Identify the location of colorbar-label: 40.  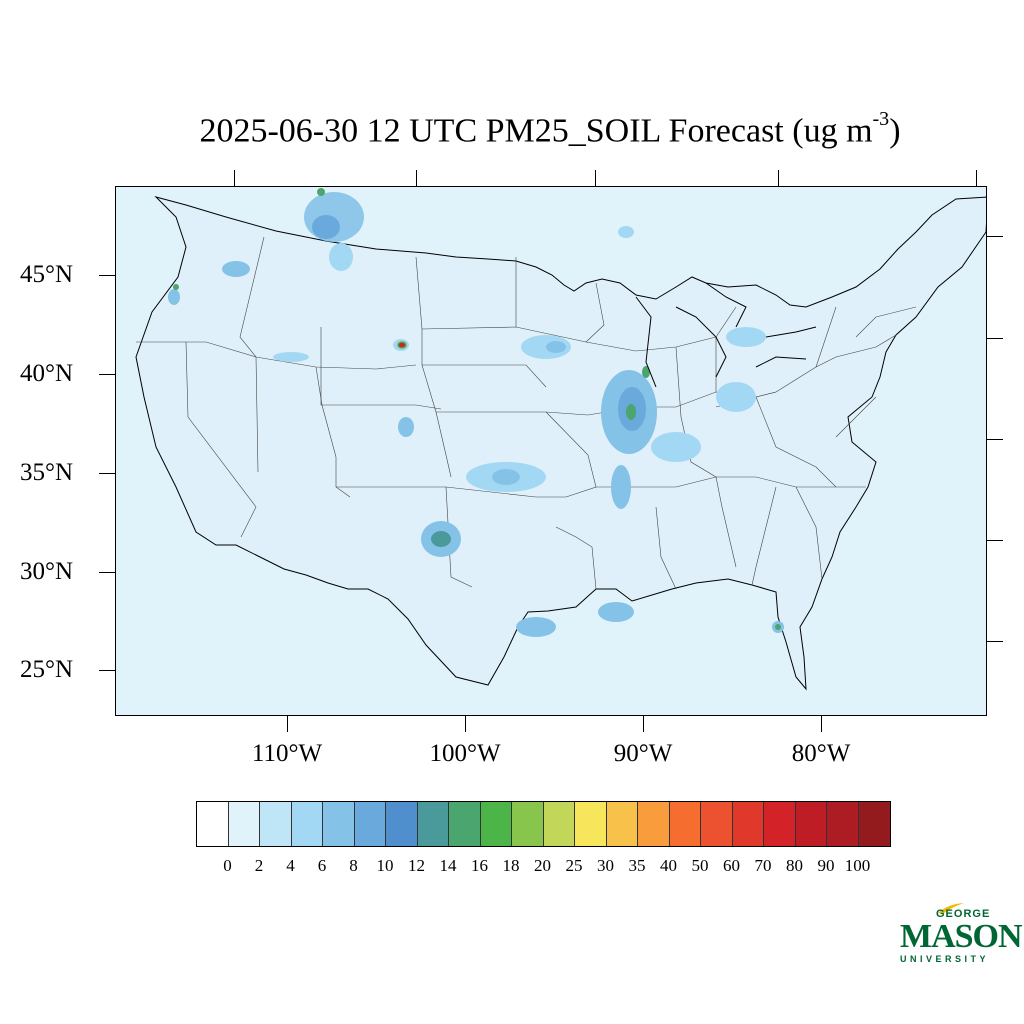
(668, 865).